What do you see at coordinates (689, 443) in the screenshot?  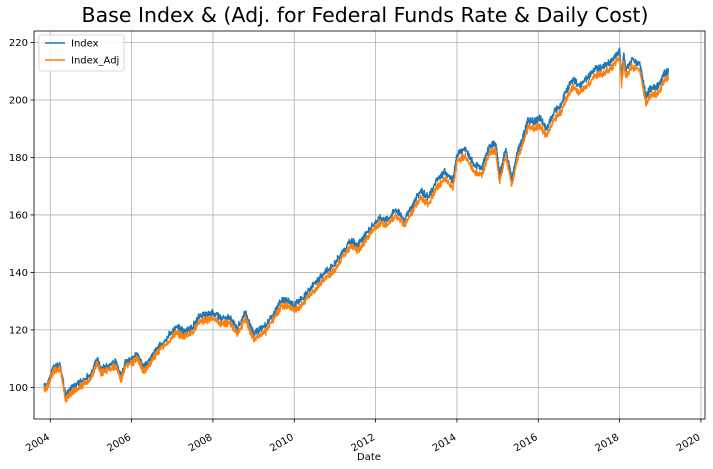 I see `x-tick-label: 2020` at bounding box center [689, 443].